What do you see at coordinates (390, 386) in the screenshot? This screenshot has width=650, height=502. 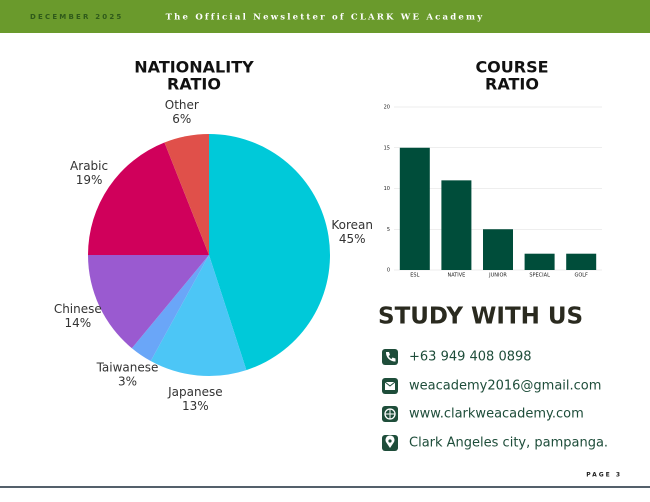 I see `email-icon` at bounding box center [390, 386].